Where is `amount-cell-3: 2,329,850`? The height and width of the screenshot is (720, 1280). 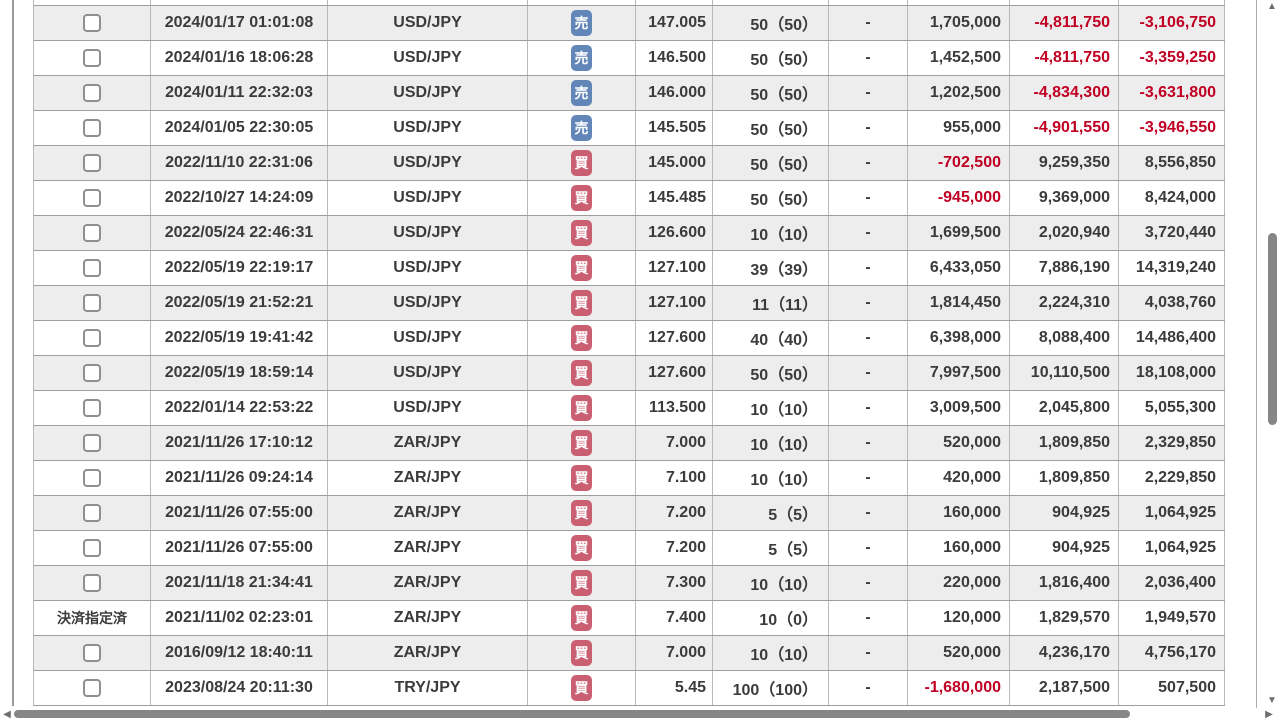 amount-cell-3: 2,329,850 is located at coordinates (1172, 443).